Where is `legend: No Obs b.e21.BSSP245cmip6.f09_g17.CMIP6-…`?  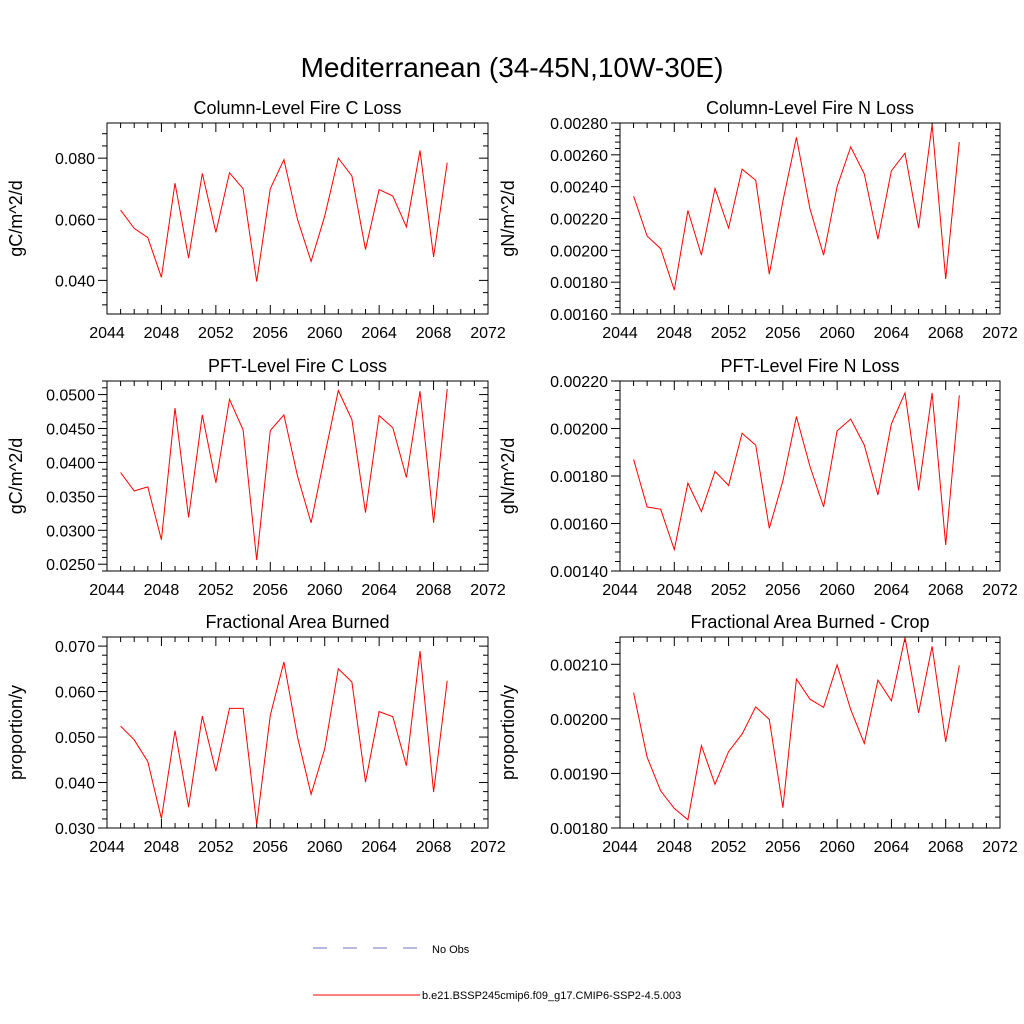 legend: No Obs b.e21.BSSP245cmip6.f09_g17.CMIP6-… is located at coordinates (497, 973).